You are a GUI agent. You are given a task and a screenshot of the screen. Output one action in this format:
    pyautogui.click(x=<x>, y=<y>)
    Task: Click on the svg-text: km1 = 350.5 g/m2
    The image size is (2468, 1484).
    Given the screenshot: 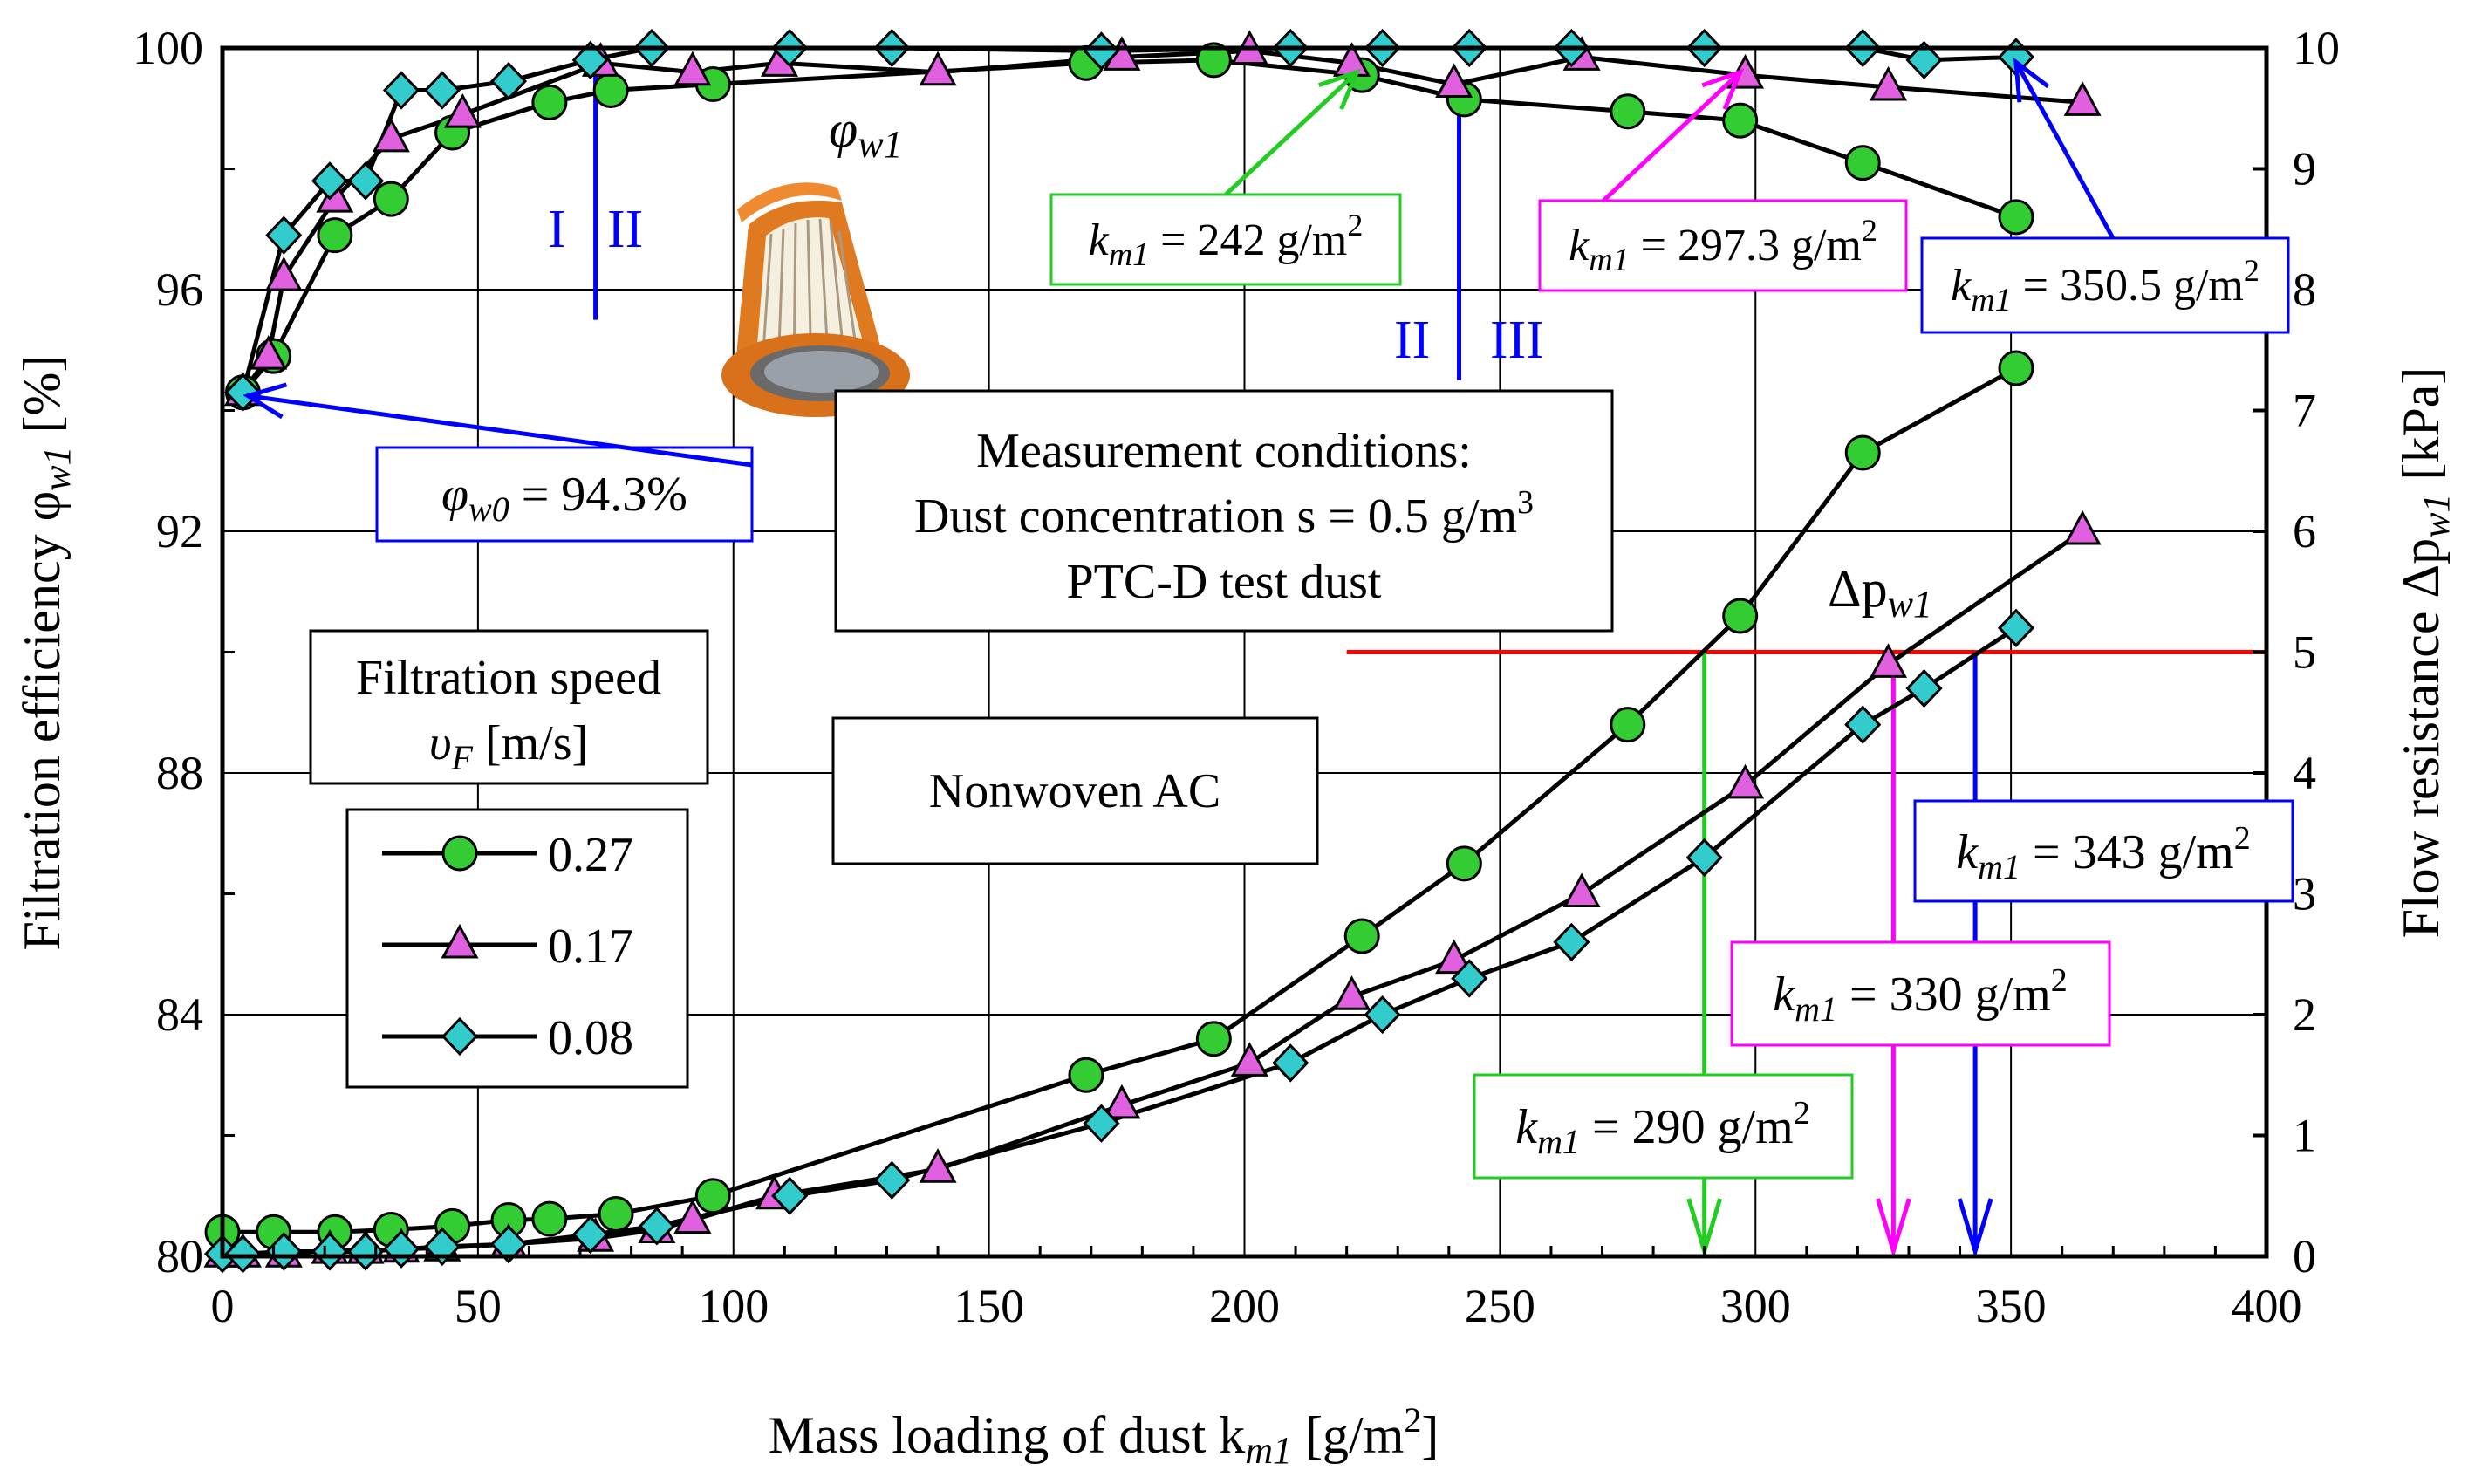 What is the action you would take?
    pyautogui.click(x=2105, y=285)
    